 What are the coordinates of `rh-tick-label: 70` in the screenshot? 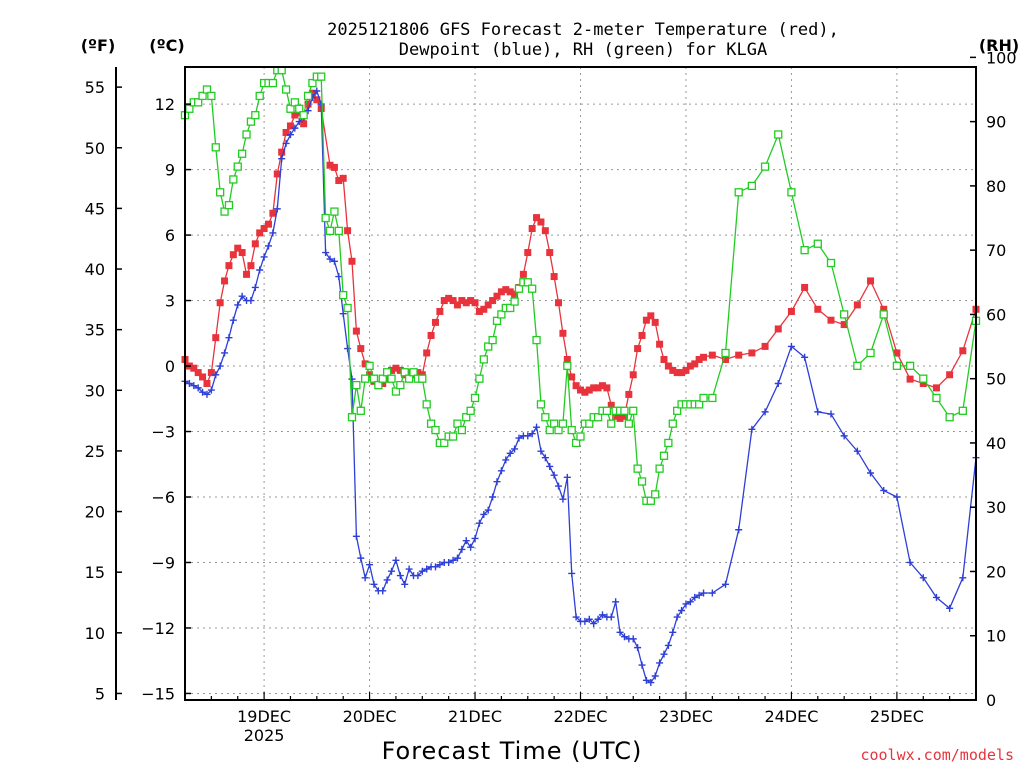 It's located at (996, 250).